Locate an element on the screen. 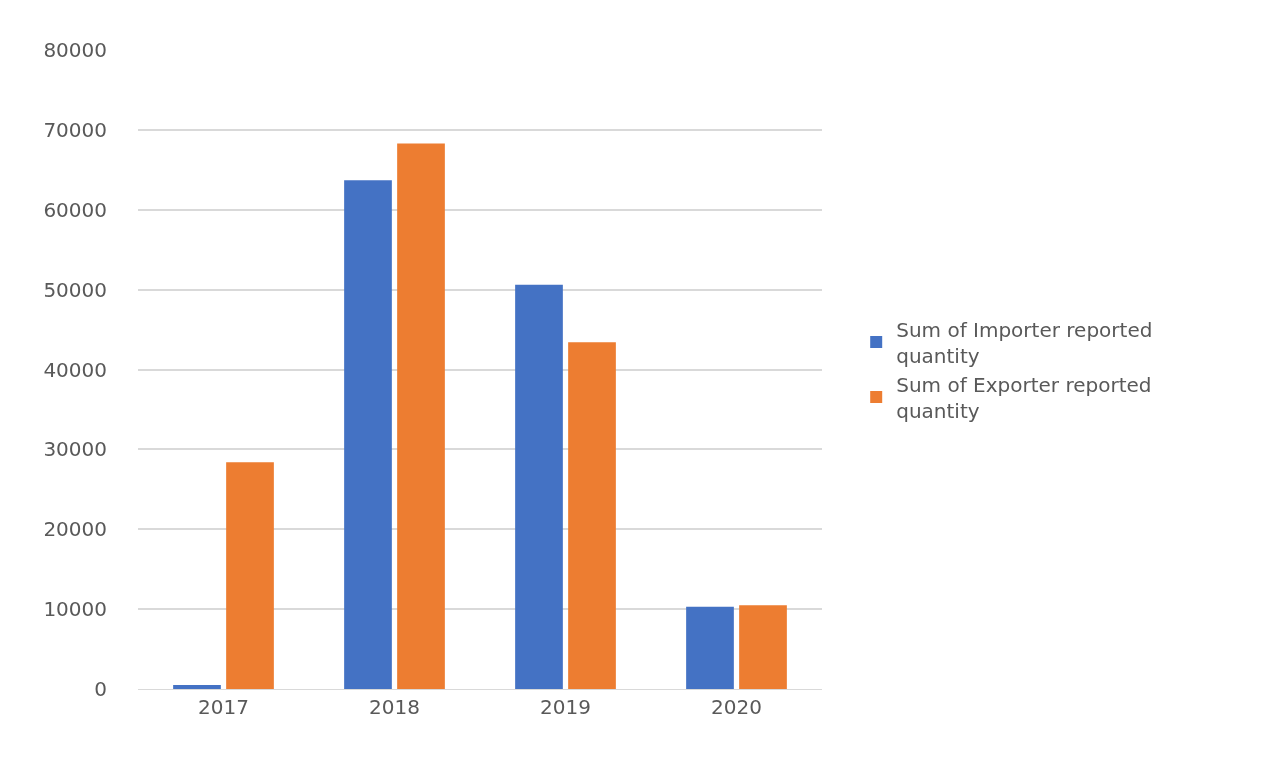  legend-label: Sum of Importer reported quantity is located at coordinates (1024, 342).